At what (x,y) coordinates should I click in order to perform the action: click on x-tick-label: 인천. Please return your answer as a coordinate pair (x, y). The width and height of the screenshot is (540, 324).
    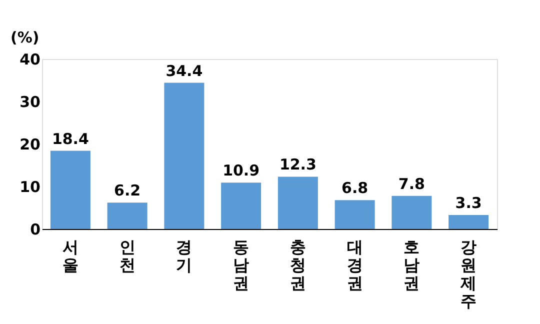
    Looking at the image, I should click on (127, 256).